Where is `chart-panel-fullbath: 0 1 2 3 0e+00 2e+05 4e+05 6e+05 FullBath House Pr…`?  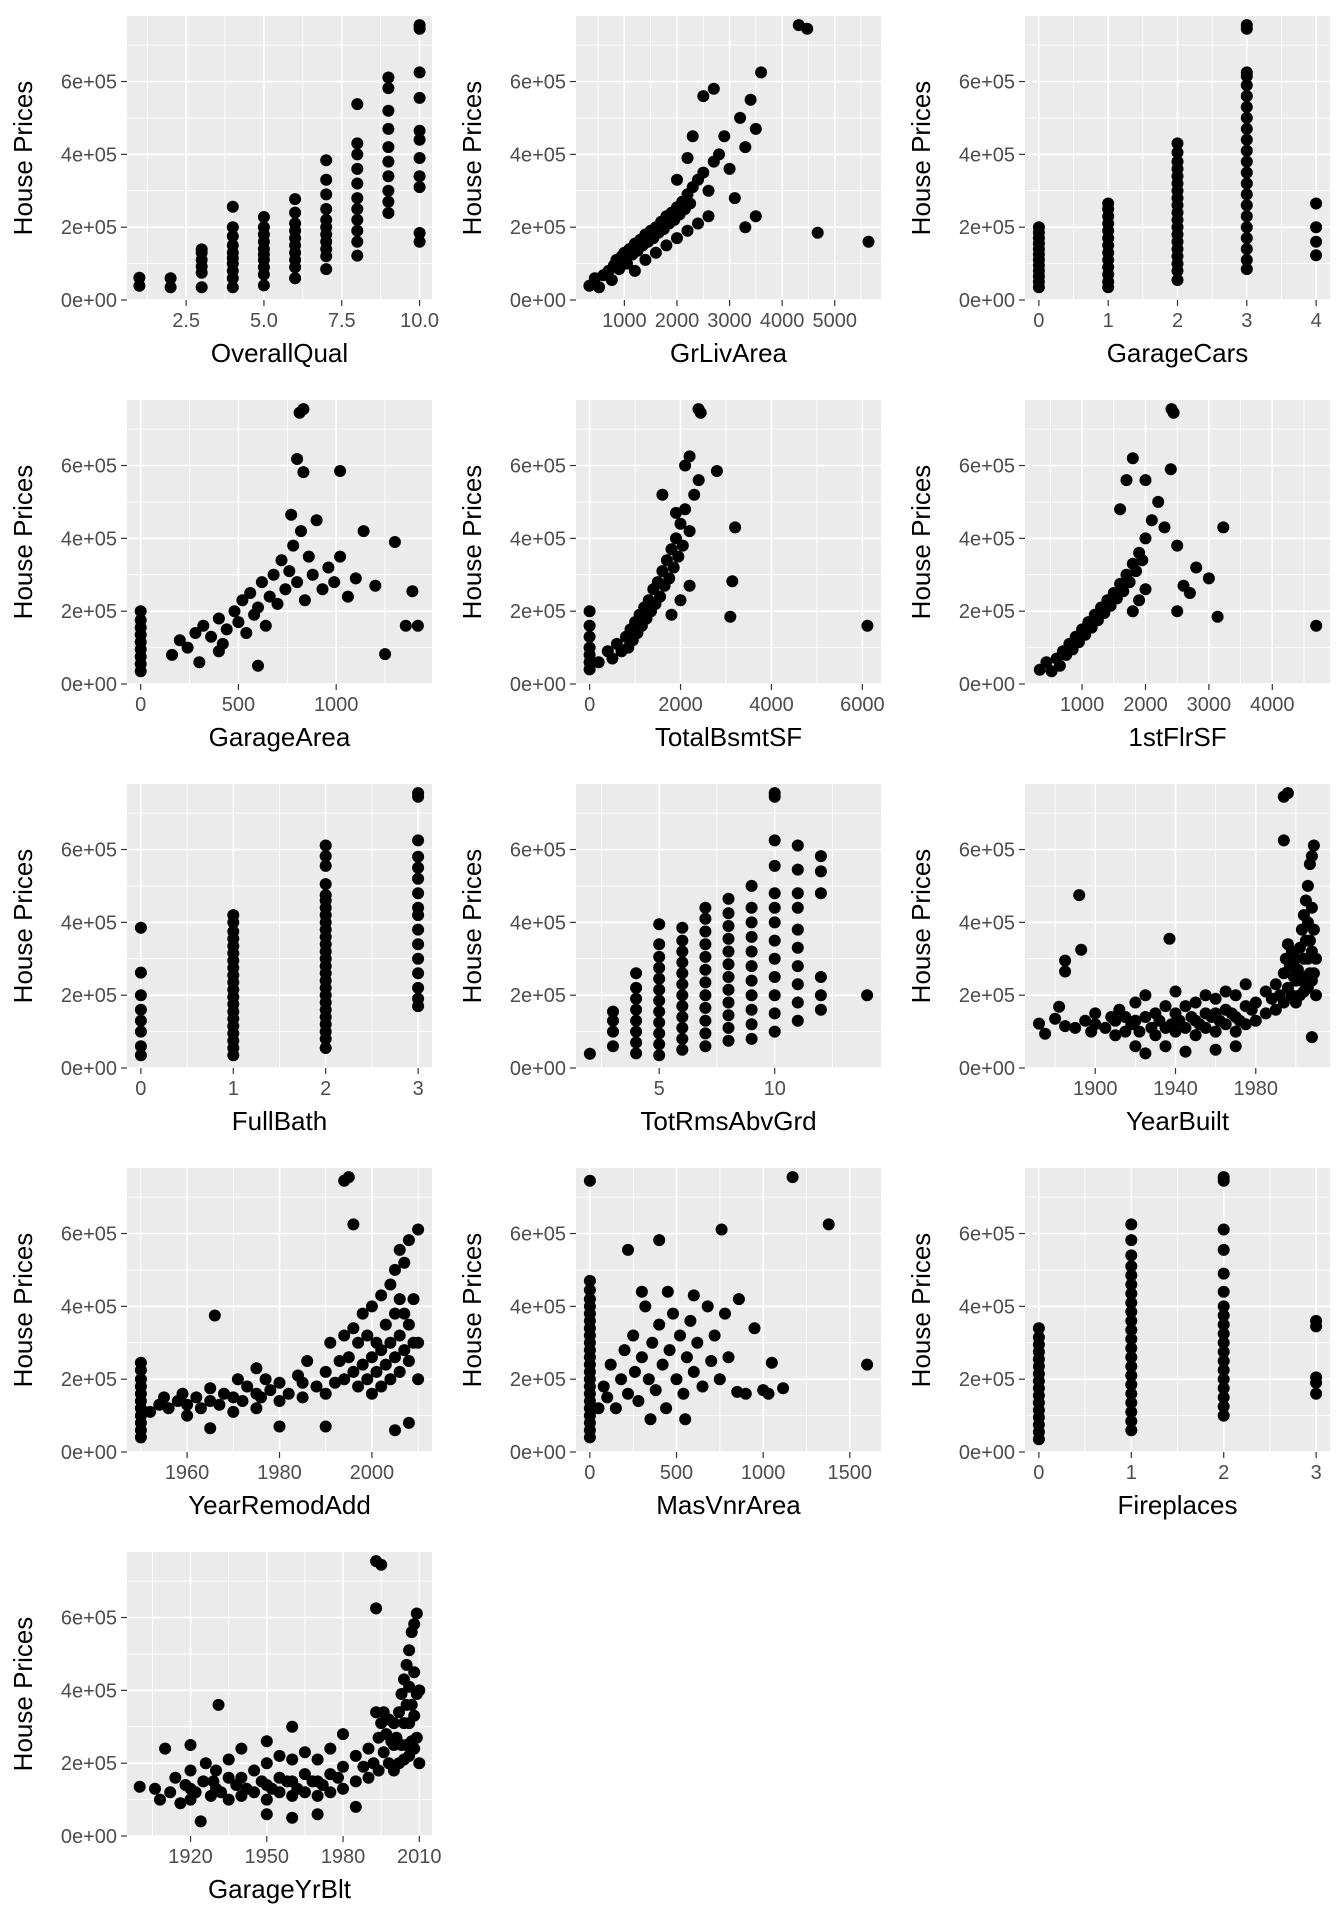 chart-panel-fullbath: 0 1 2 3 0e+00 2e+05 4e+05 6e+05 FullBath House Pr… is located at coordinates (220, 960).